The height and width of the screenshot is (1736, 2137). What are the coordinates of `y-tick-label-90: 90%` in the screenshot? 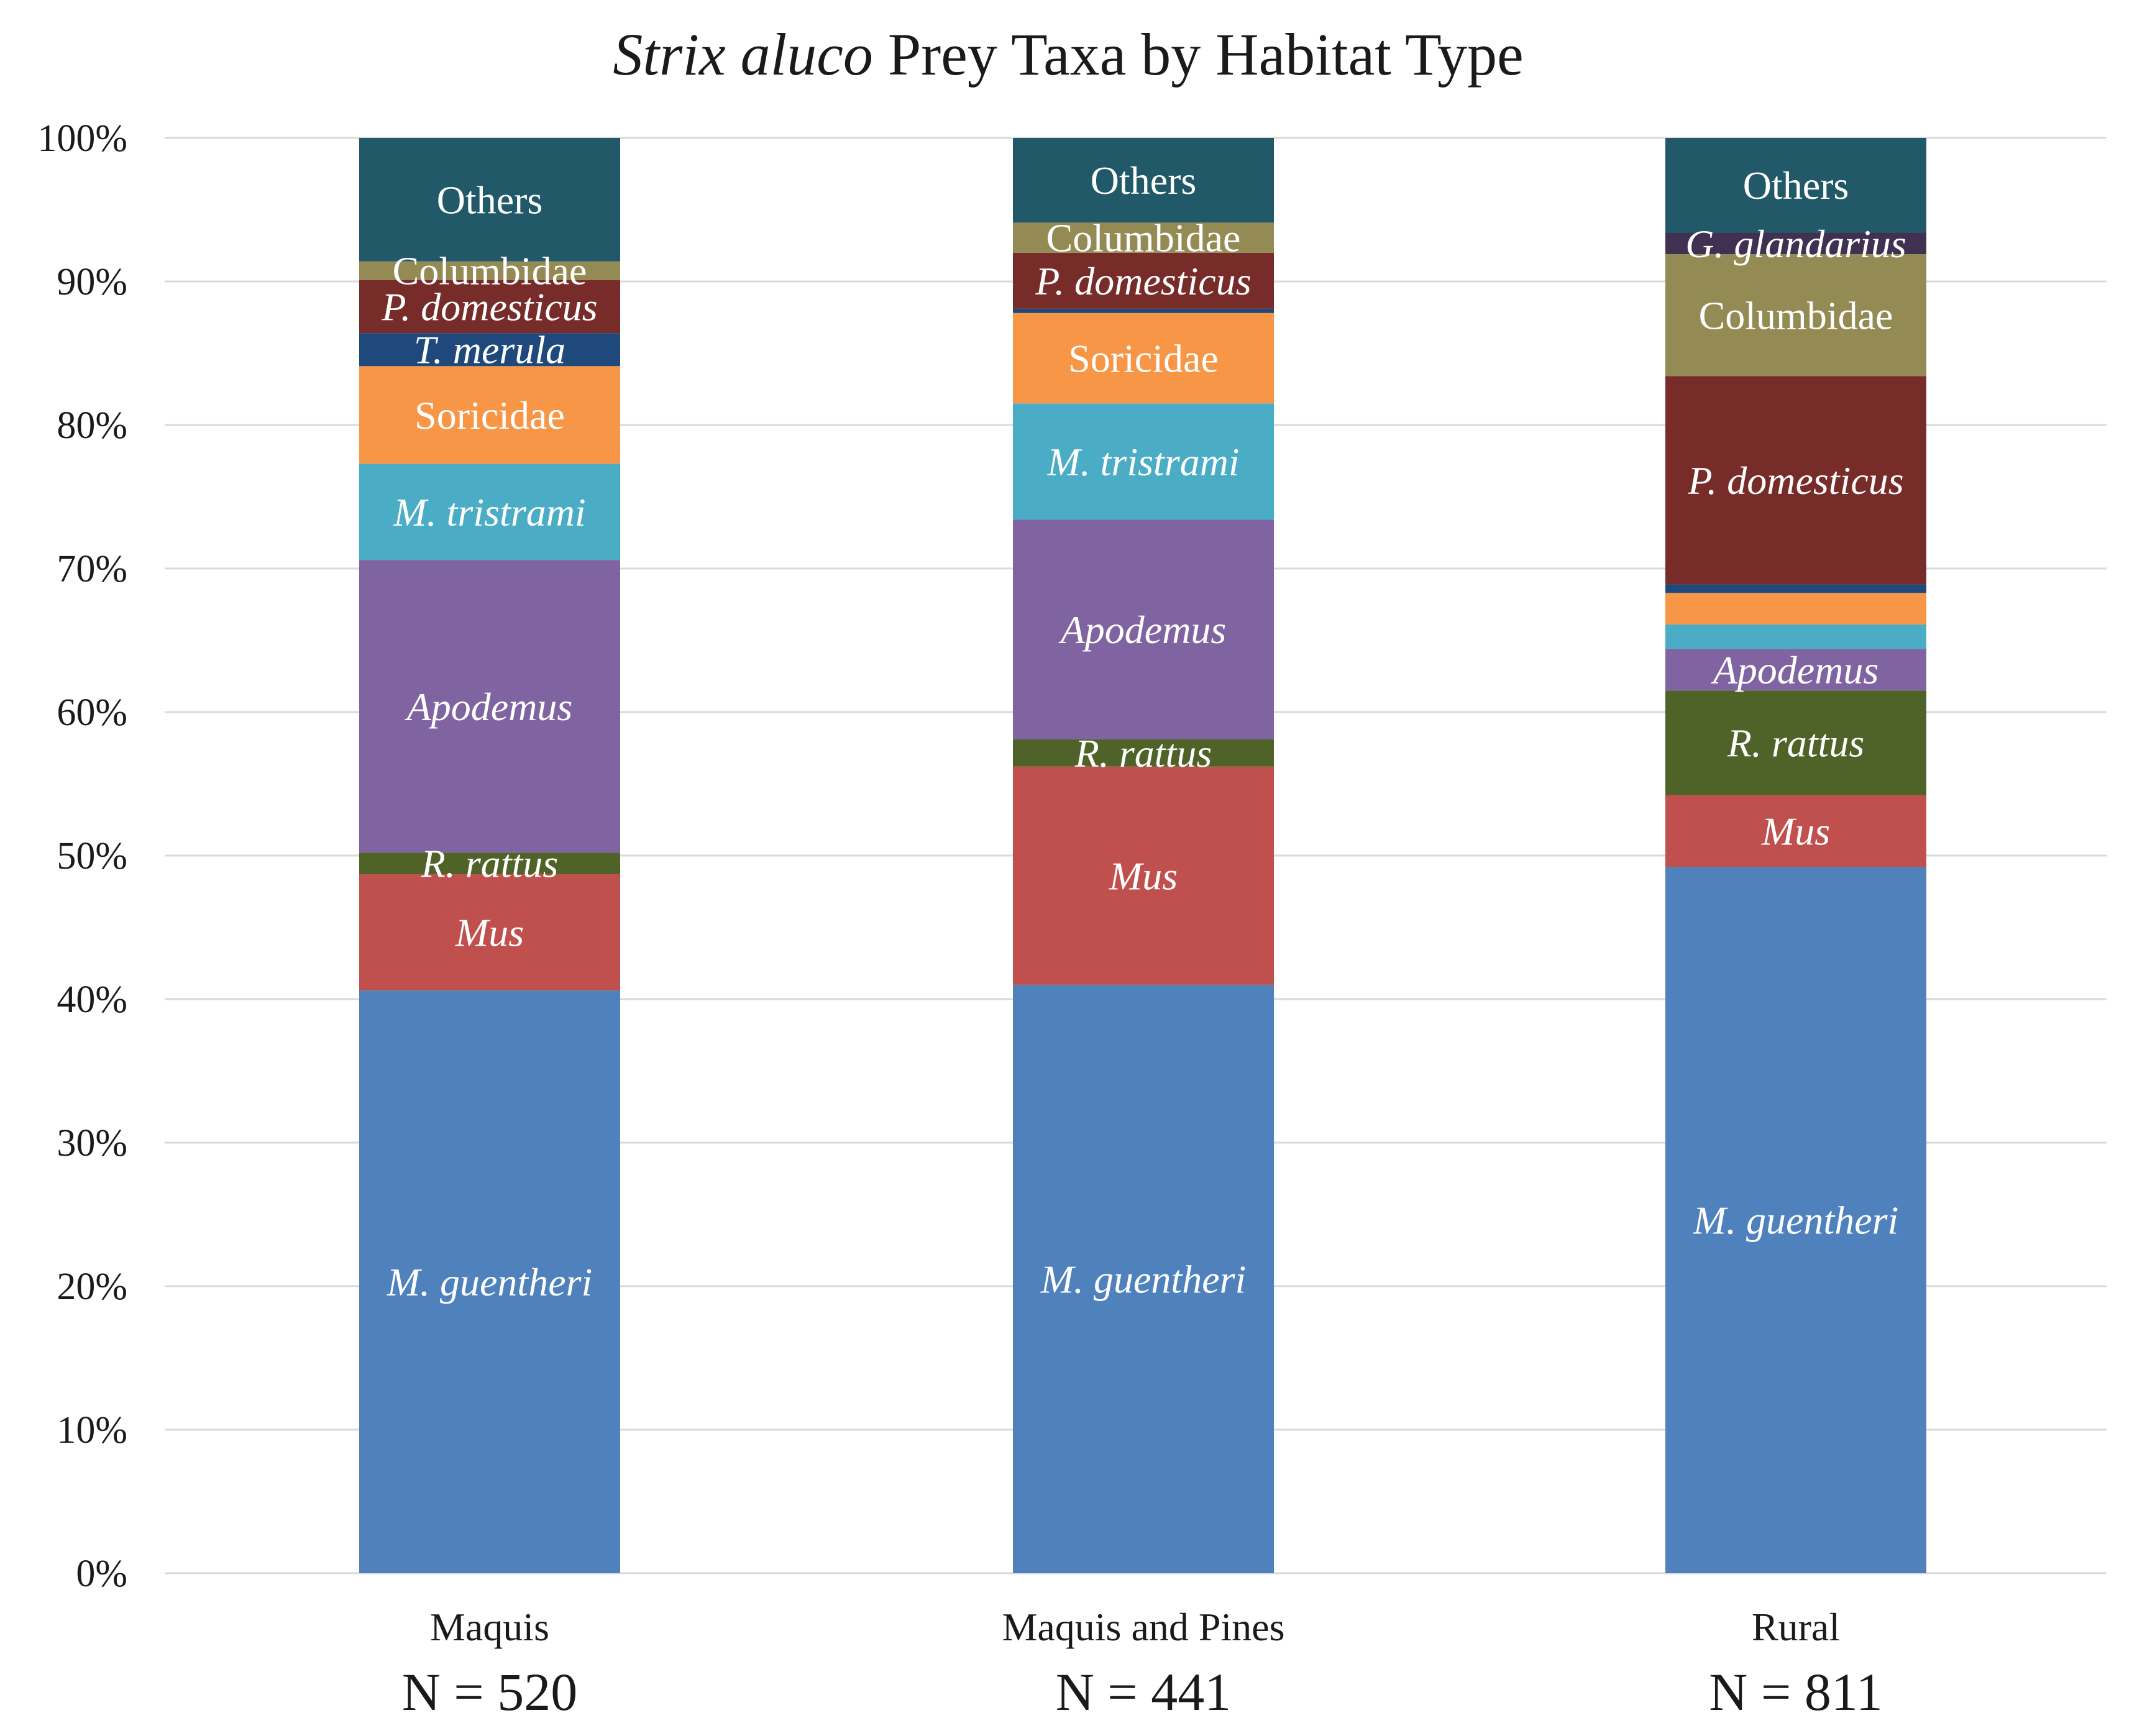 It's located at (92, 282).